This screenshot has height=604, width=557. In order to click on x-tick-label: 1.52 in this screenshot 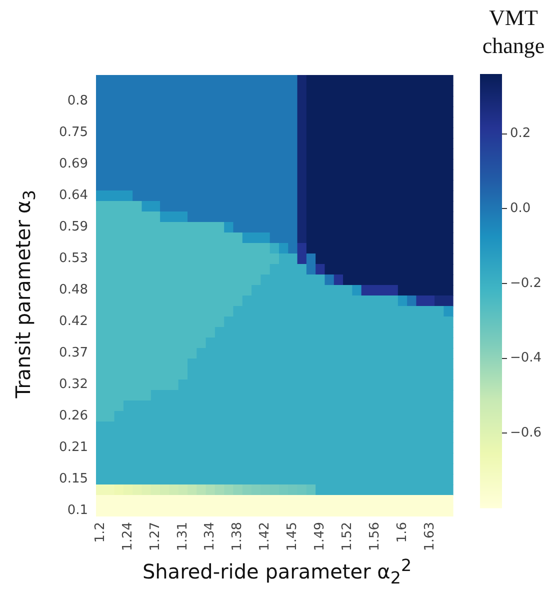, I will do `click(347, 536)`.